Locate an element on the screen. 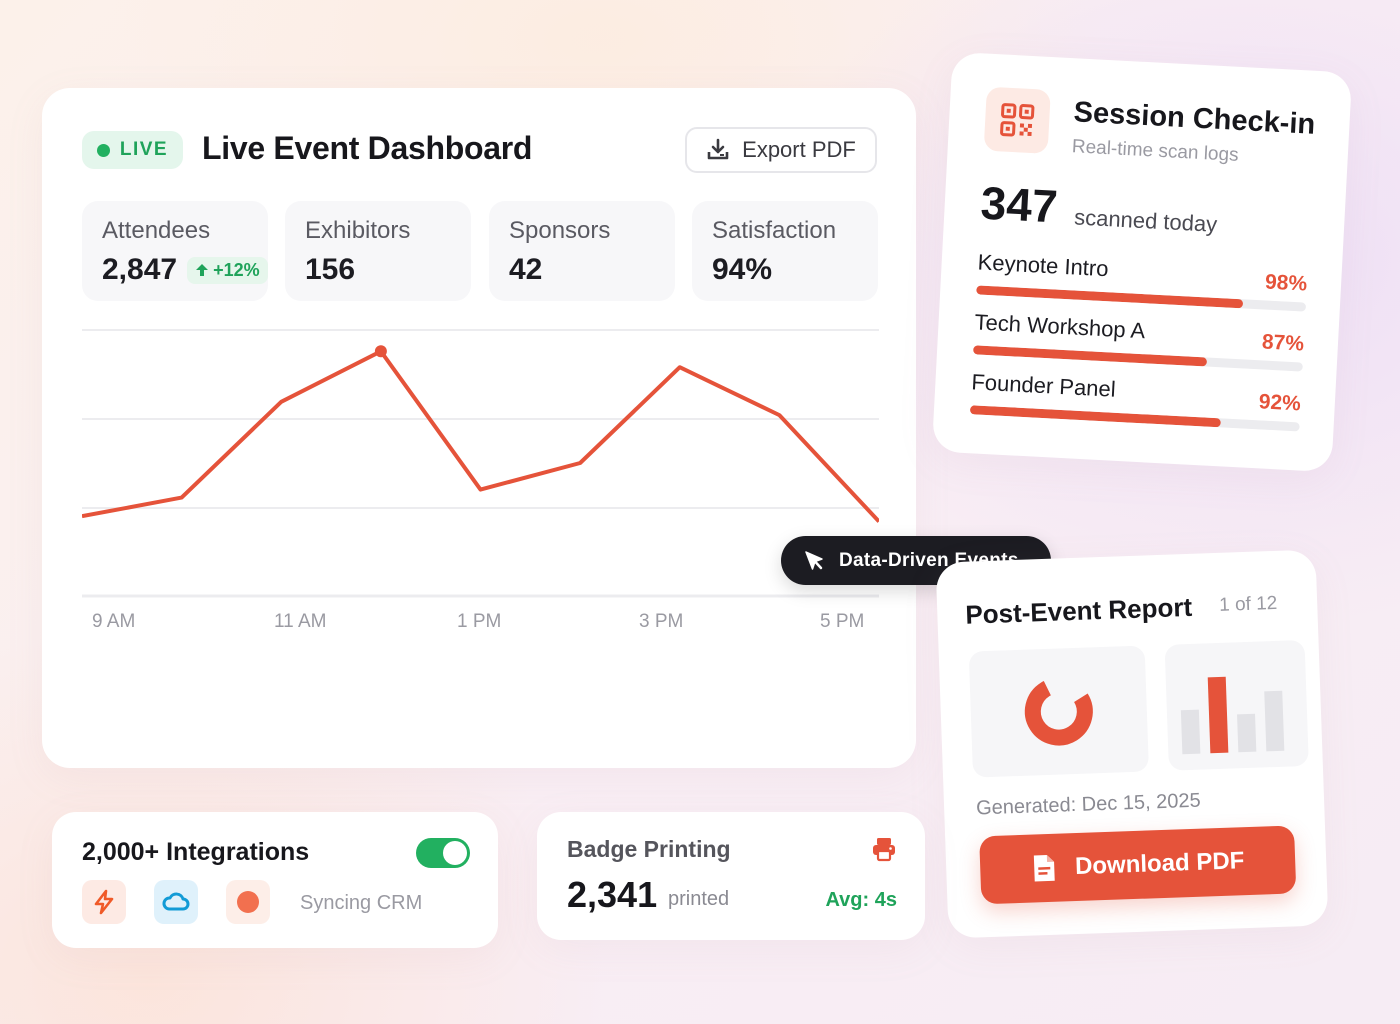  donut-chart-icon is located at coordinates (1058, 711).